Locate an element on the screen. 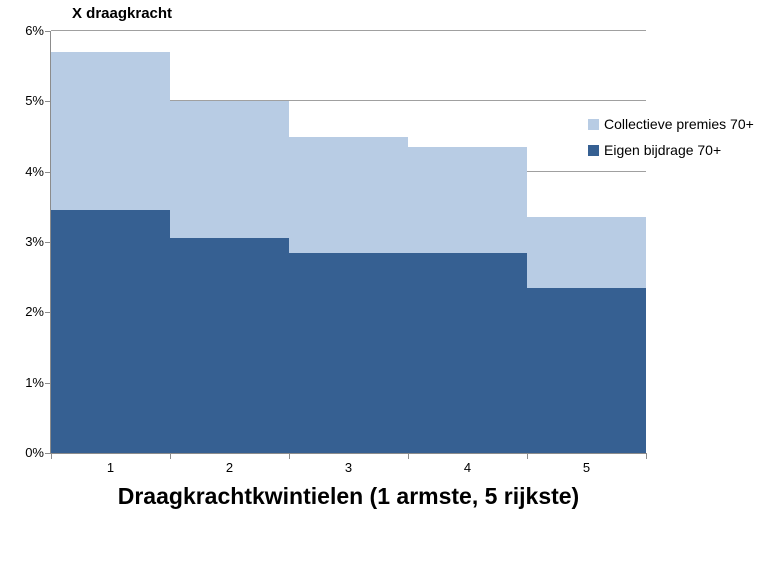 Image resolution: width=768 pixels, height=572 pixels. gridline-6pct is located at coordinates (348, 30).